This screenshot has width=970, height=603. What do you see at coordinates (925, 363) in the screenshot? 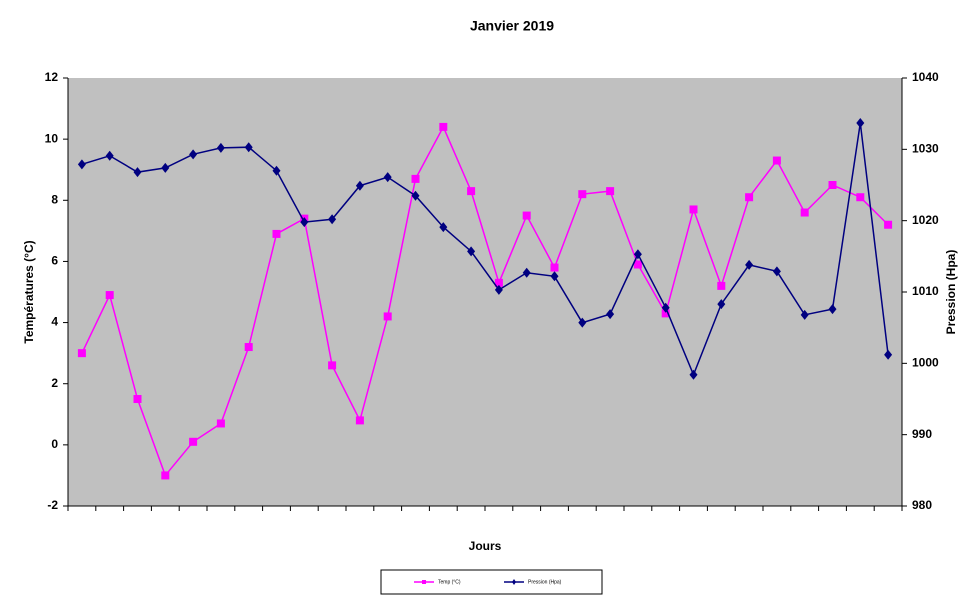
I see `y2-tick-label: 1000` at bounding box center [925, 363].